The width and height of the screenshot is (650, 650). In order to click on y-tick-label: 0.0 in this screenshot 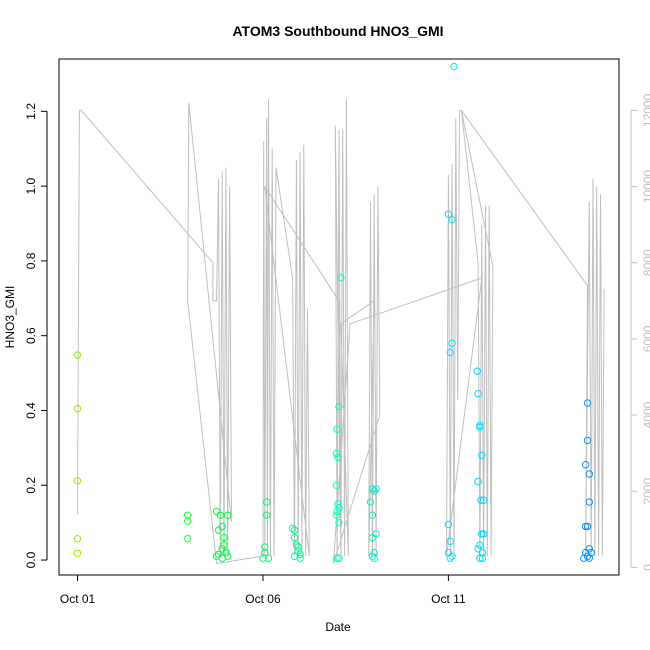, I will do `click(31, 559)`.